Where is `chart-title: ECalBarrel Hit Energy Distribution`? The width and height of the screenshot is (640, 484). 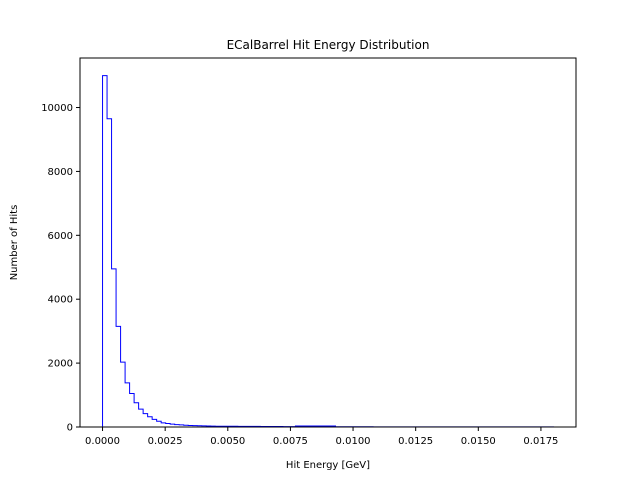 chart-title: ECalBarrel Hit Energy Distribution is located at coordinates (328, 45).